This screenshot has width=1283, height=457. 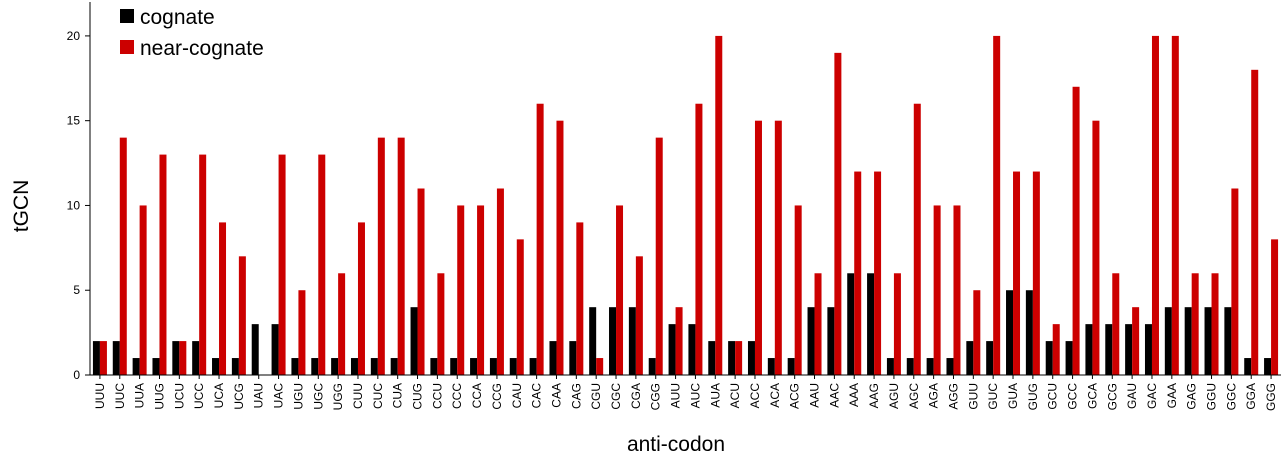 What do you see at coordinates (973, 396) in the screenshot?
I see `x-tick-label: GUU` at bounding box center [973, 396].